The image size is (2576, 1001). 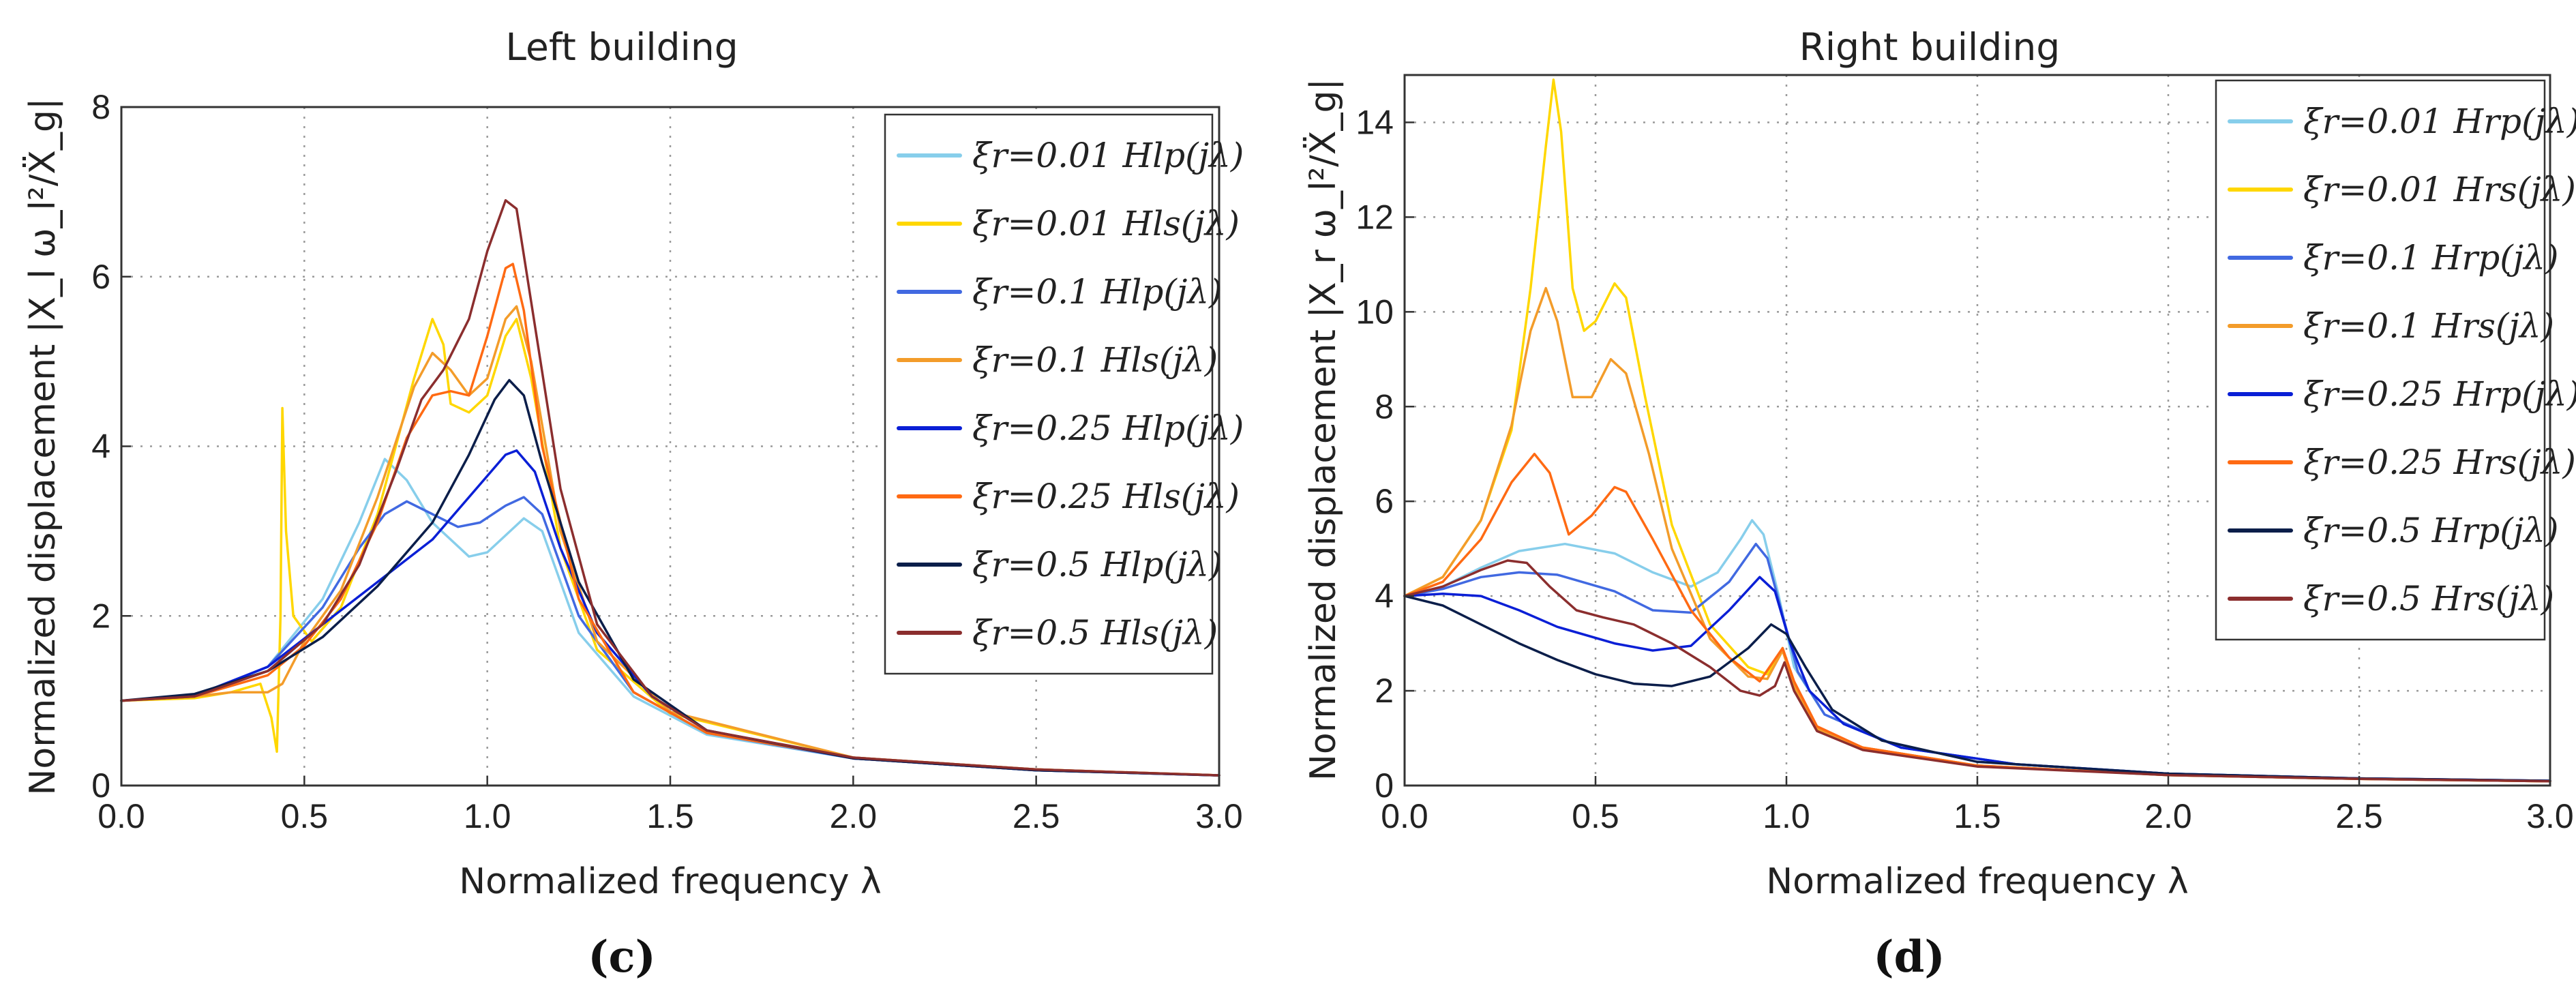 What do you see at coordinates (100, 616) in the screenshot?
I see `left-y-tick-label: 2` at bounding box center [100, 616].